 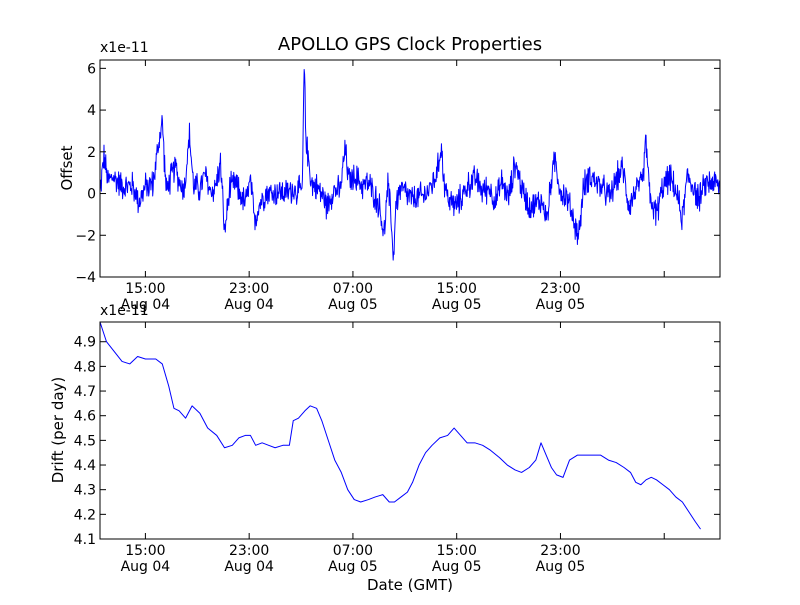 I want to click on drift-x-axis-label: Date (GMT), so click(x=410, y=585).